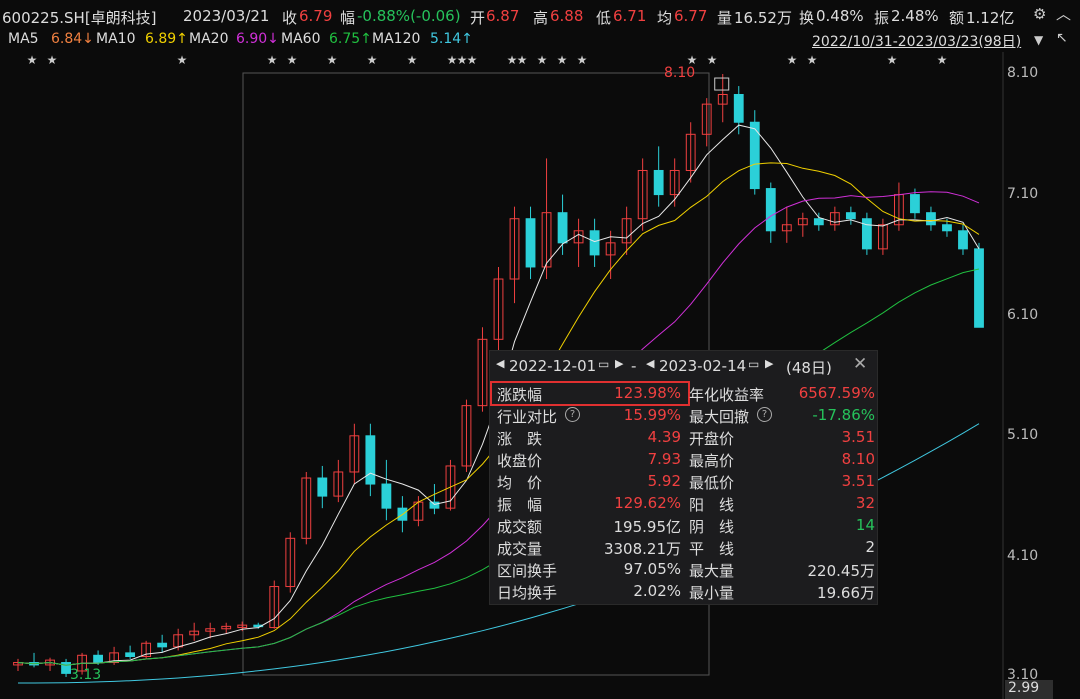  Describe the element at coordinates (712, 527) in the screenshot. I see `stat-label: 阴 线` at that location.